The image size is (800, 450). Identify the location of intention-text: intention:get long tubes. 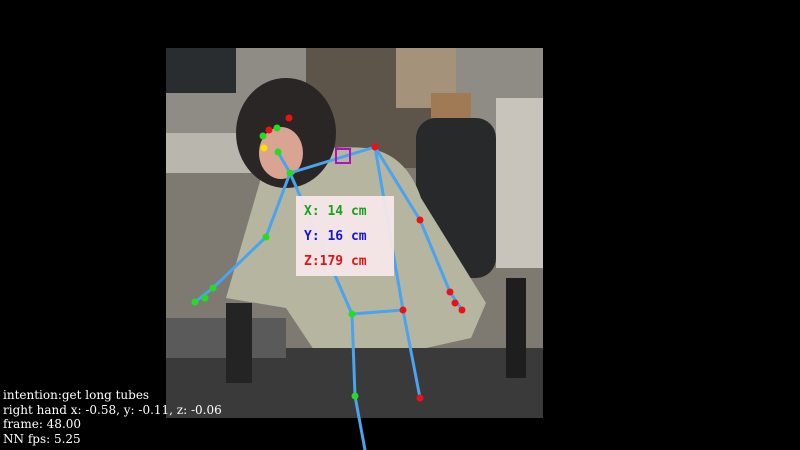
(76, 395).